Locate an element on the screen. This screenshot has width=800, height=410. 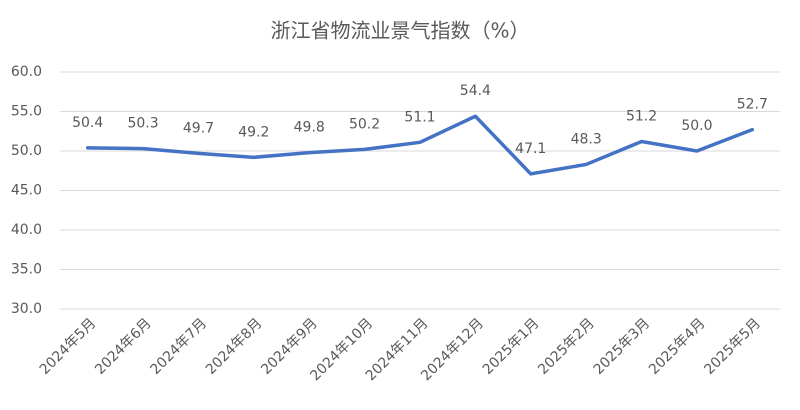
x-tick-label: 2025年5月 is located at coordinates (732, 346).